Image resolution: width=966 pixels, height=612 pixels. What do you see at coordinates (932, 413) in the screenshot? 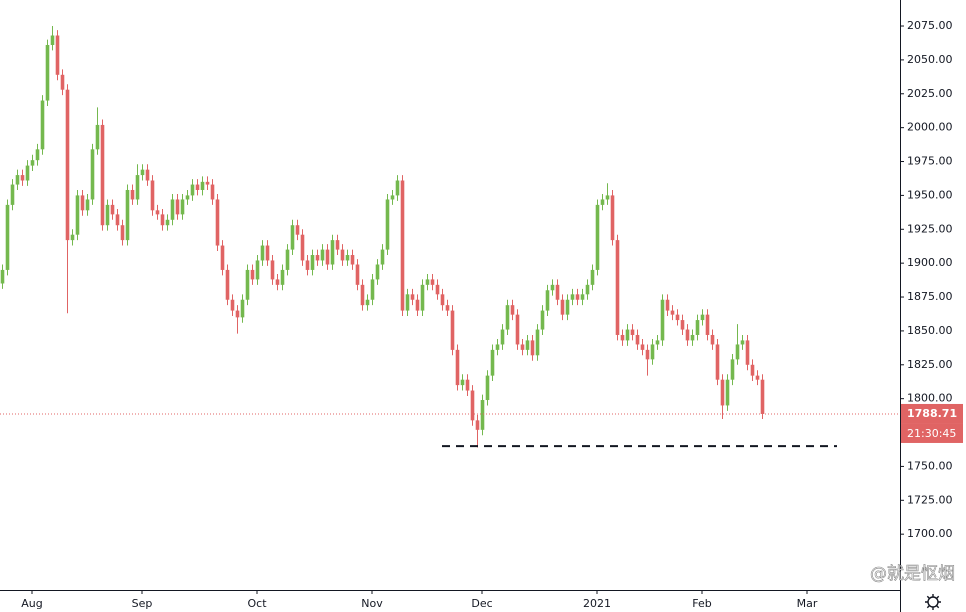
I see `last-price-label: 1788.71` at bounding box center [932, 413].